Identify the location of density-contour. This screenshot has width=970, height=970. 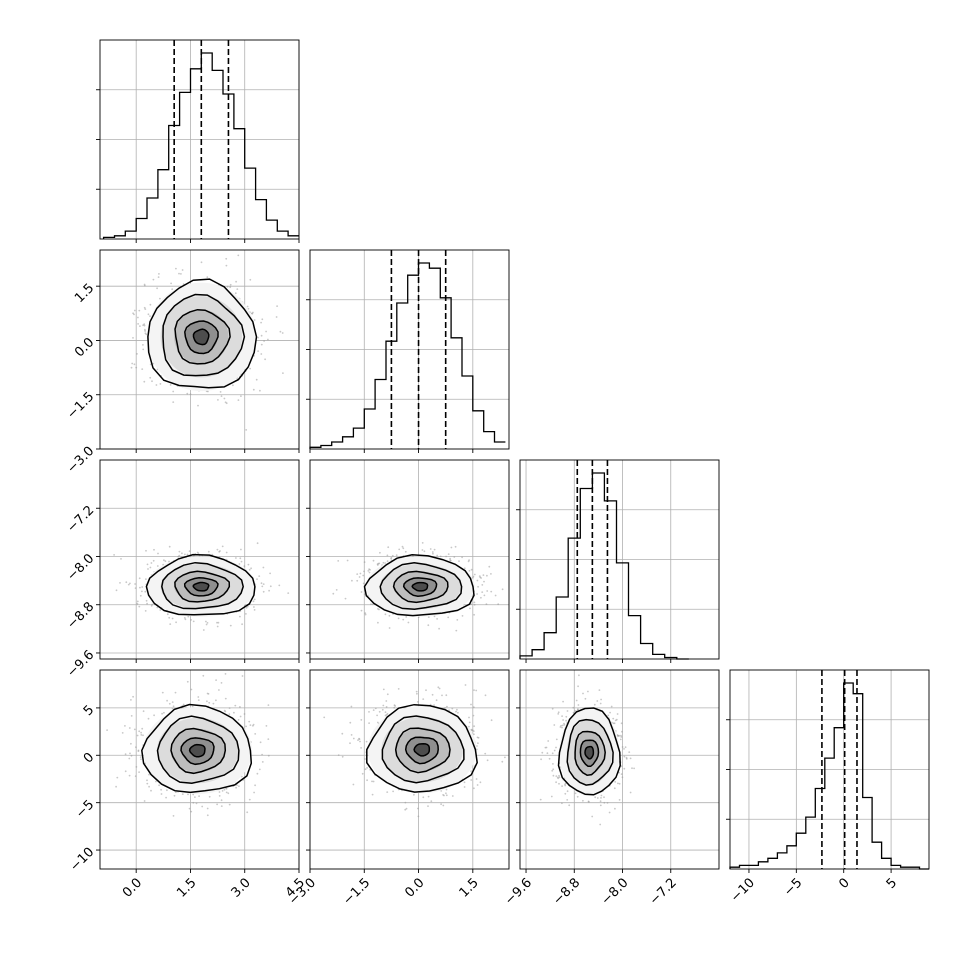
(204, 335).